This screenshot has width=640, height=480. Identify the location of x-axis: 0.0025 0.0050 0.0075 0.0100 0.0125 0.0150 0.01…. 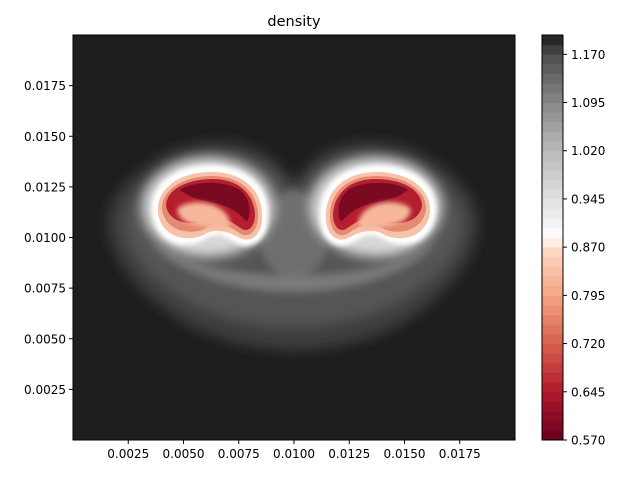
(294, 450).